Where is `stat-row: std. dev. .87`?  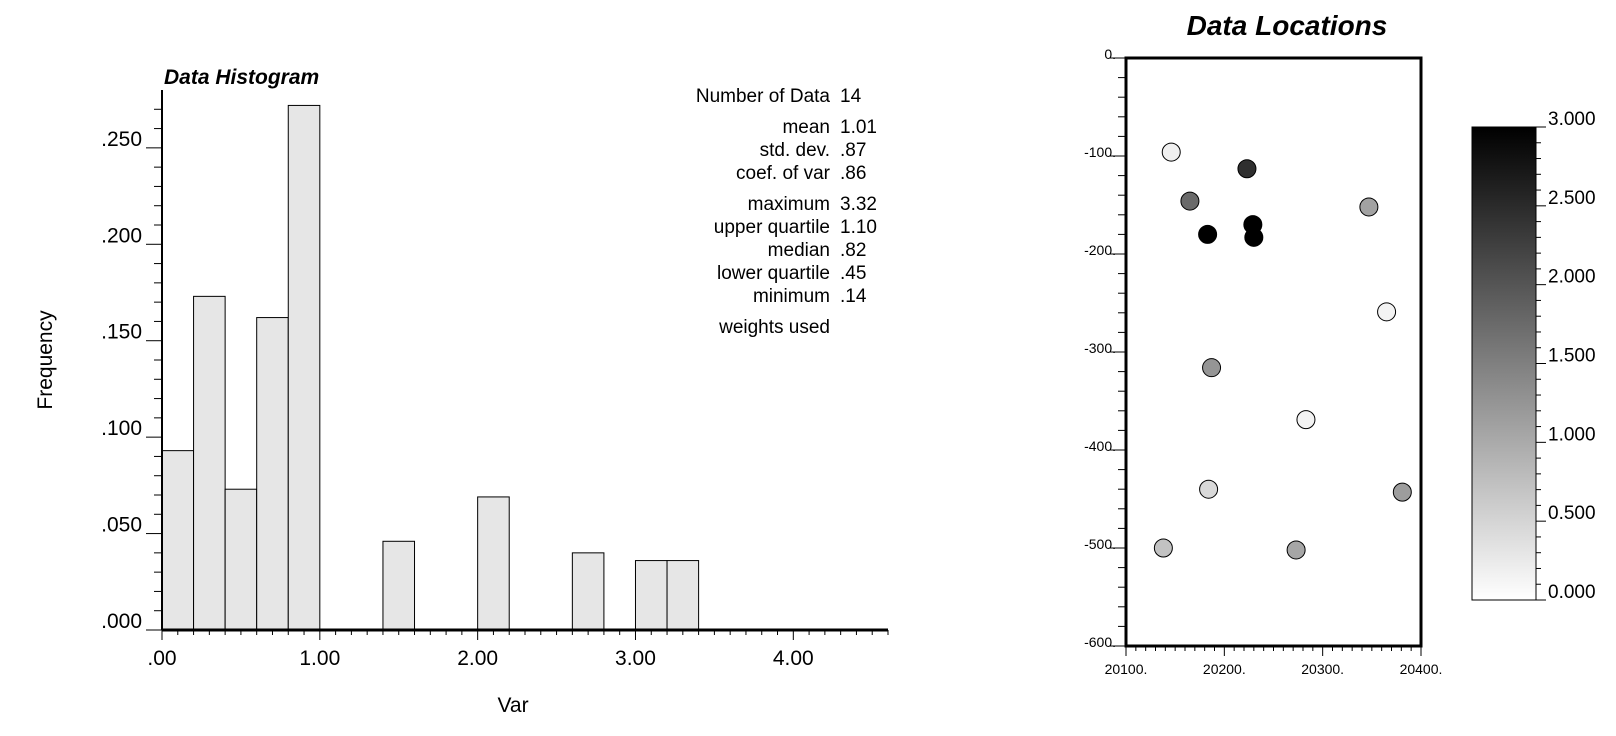
stat-row: std. dev. .87 is located at coordinates (790, 151).